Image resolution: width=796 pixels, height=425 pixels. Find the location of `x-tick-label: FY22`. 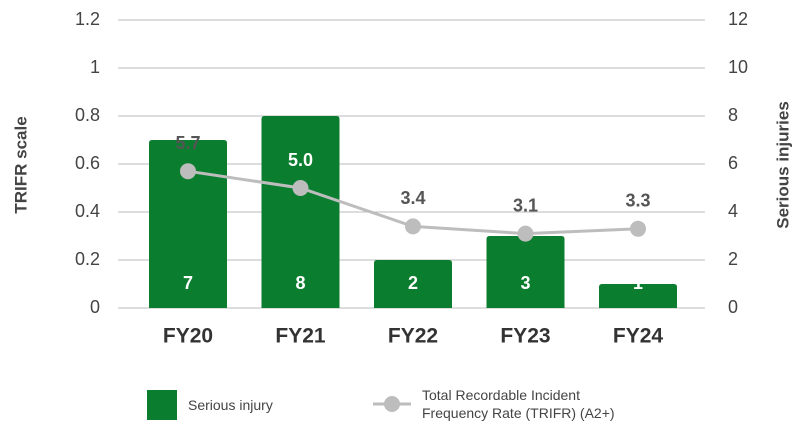

x-tick-label: FY22 is located at coordinates (413, 336).